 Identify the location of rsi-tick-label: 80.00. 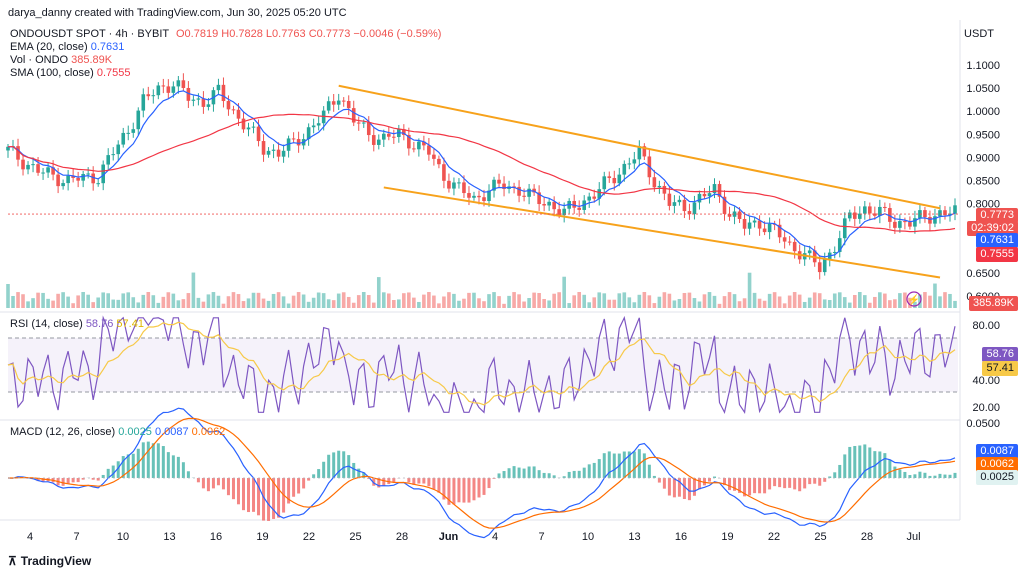
(986, 326).